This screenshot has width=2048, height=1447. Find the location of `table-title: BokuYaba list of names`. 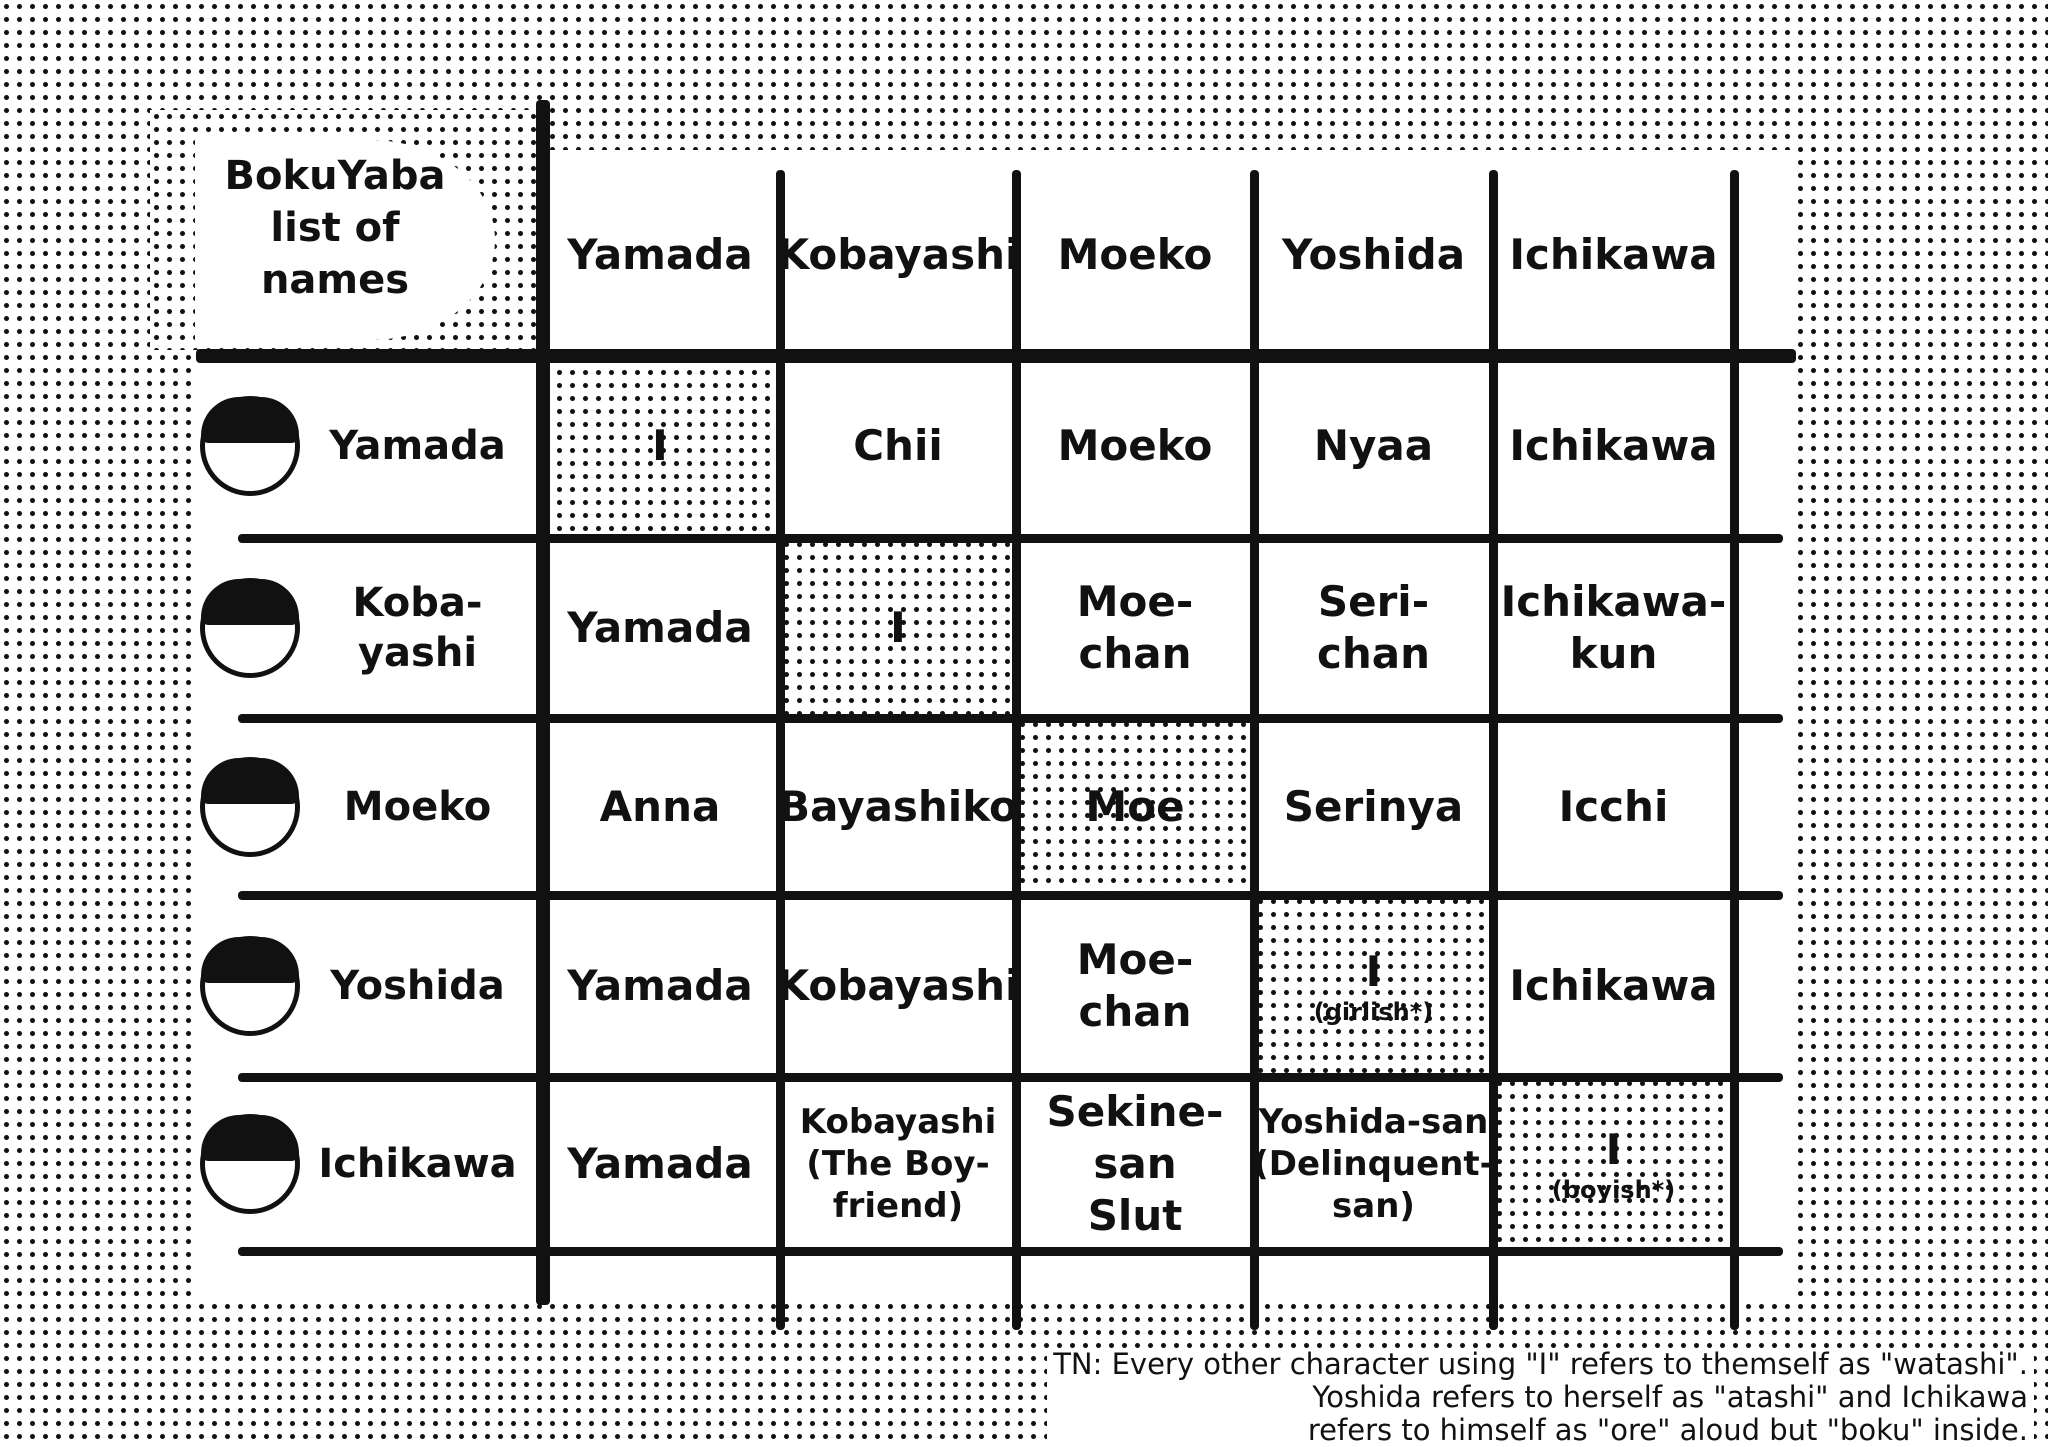

table-title: BokuYaba list of names is located at coordinates (335, 228).